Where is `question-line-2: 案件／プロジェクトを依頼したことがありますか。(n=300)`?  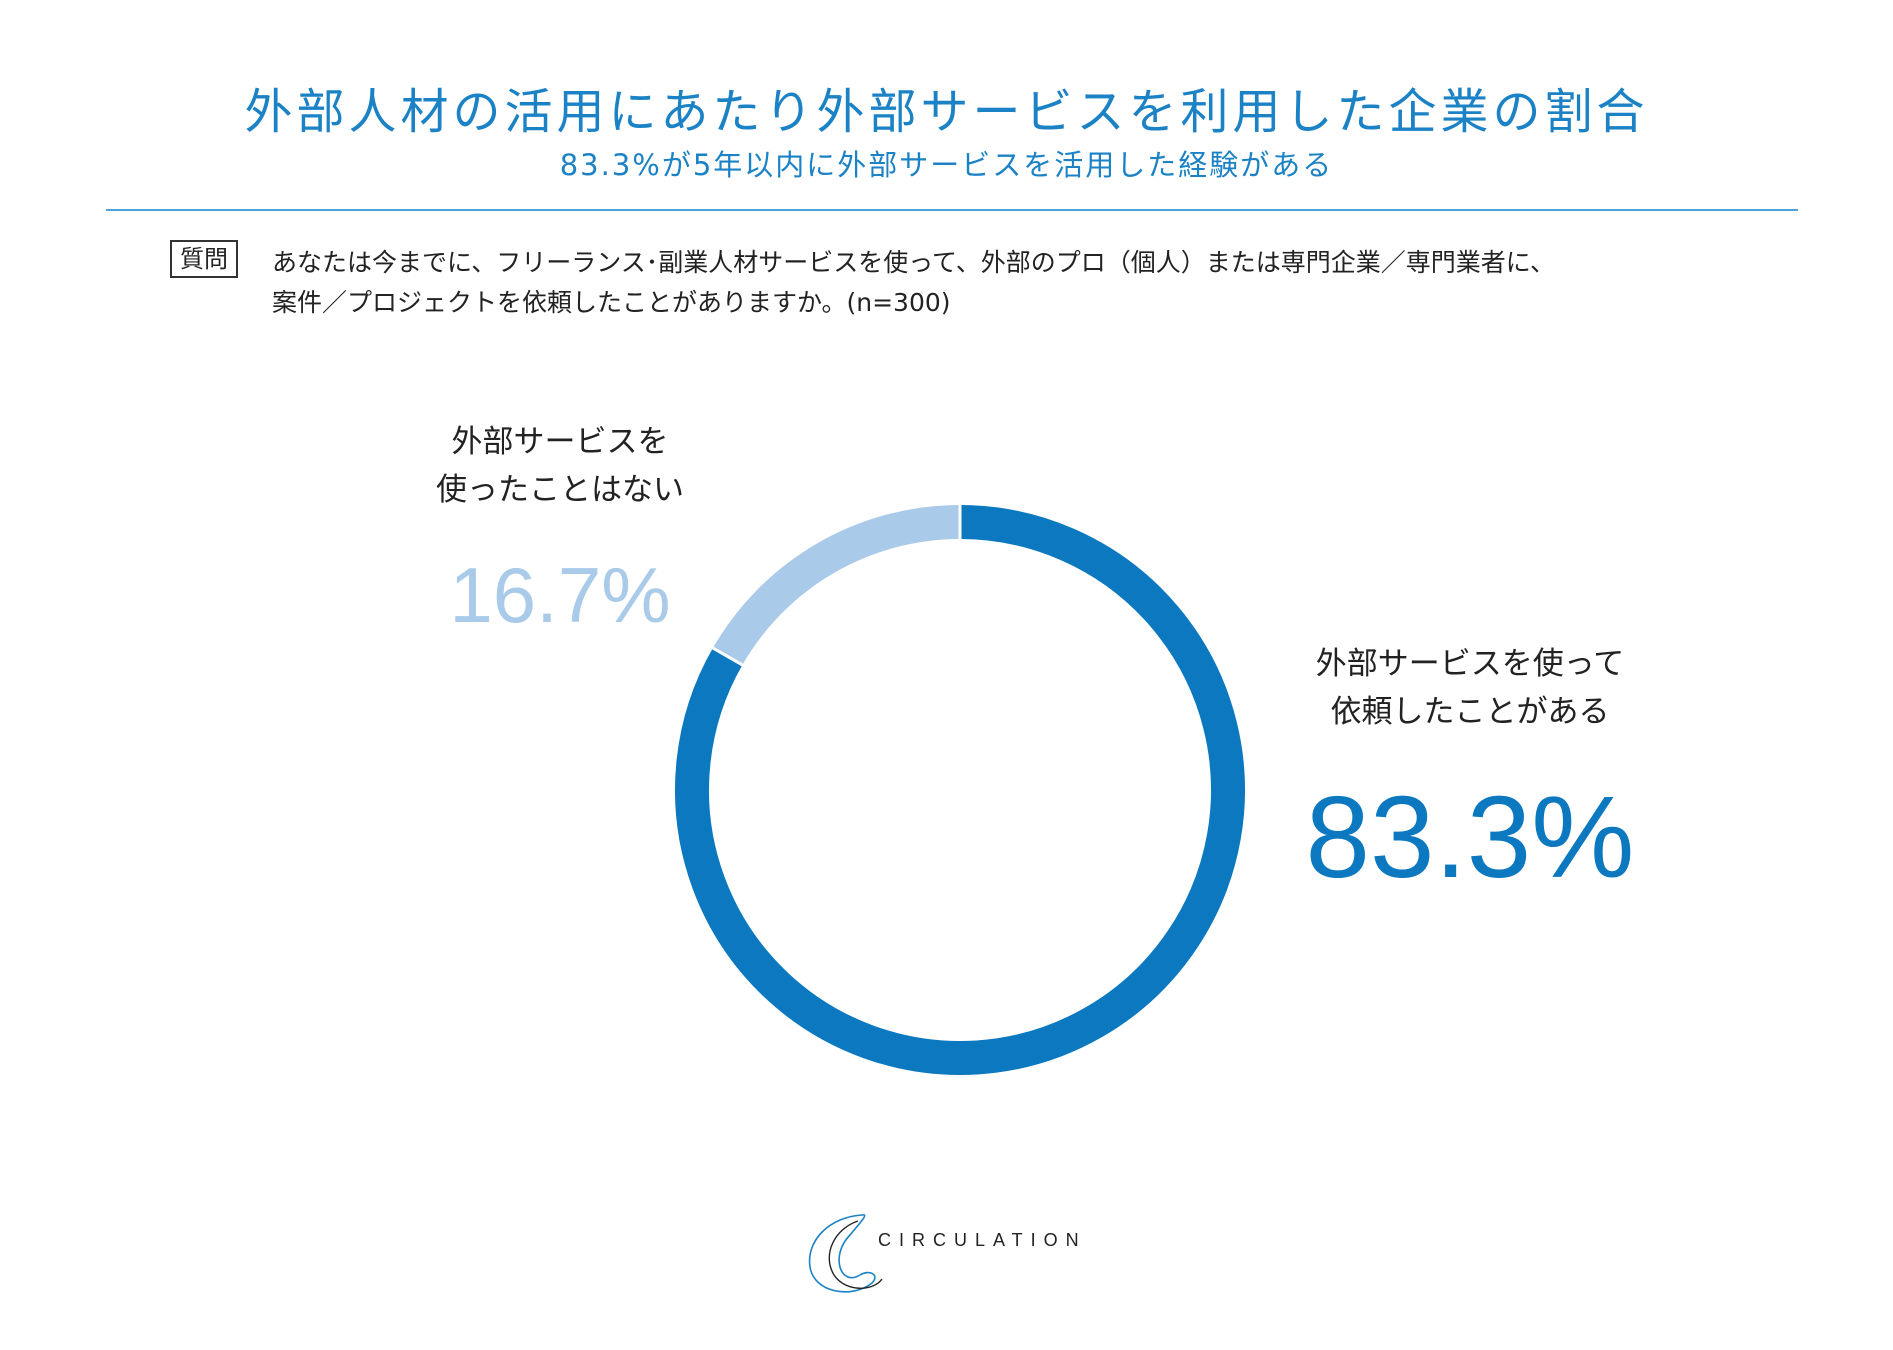 question-line-2: 案件／プロジェクトを依頼したことがありますか。(n=300) is located at coordinates (611, 302).